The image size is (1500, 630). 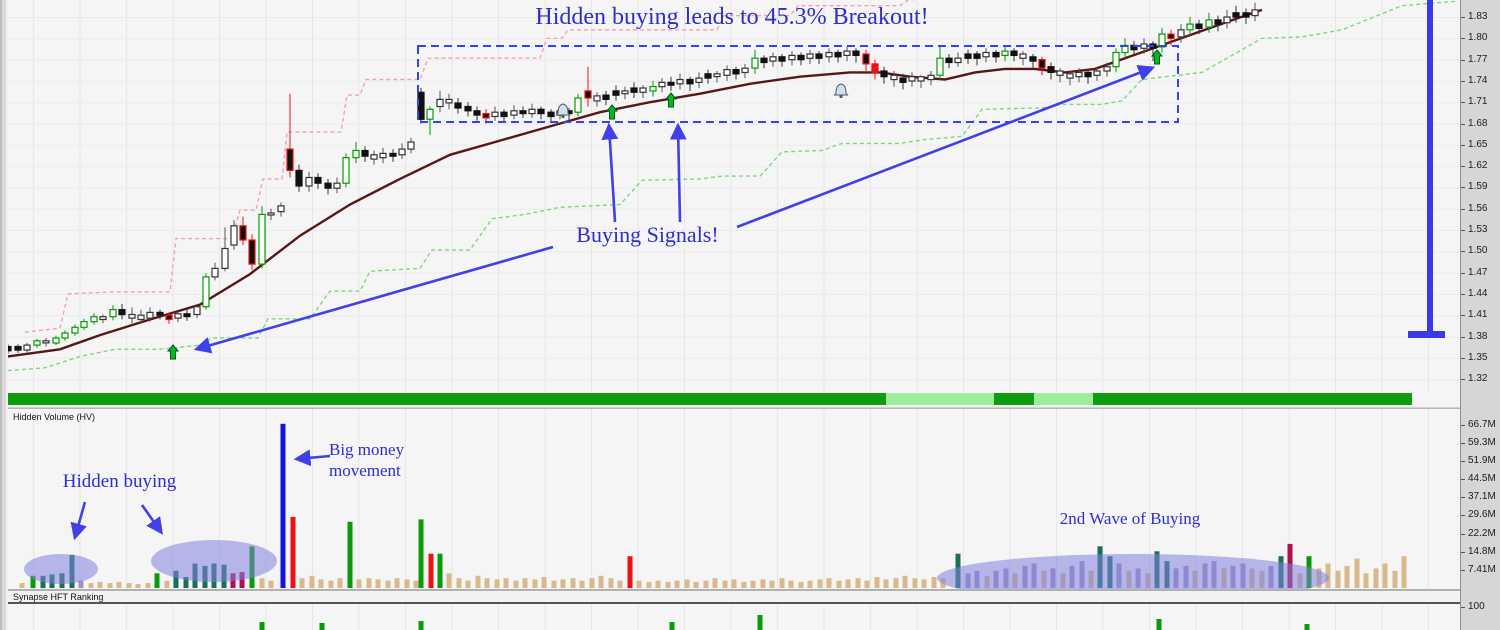 I want to click on trend-strip-segment-light, so click(x=940, y=399).